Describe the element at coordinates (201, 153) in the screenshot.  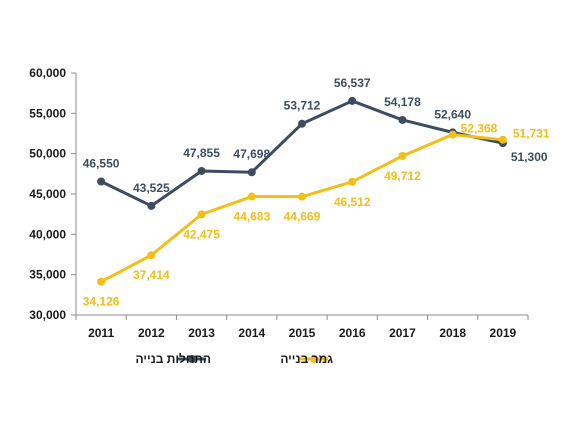
I see `data-label: 47,855` at that location.